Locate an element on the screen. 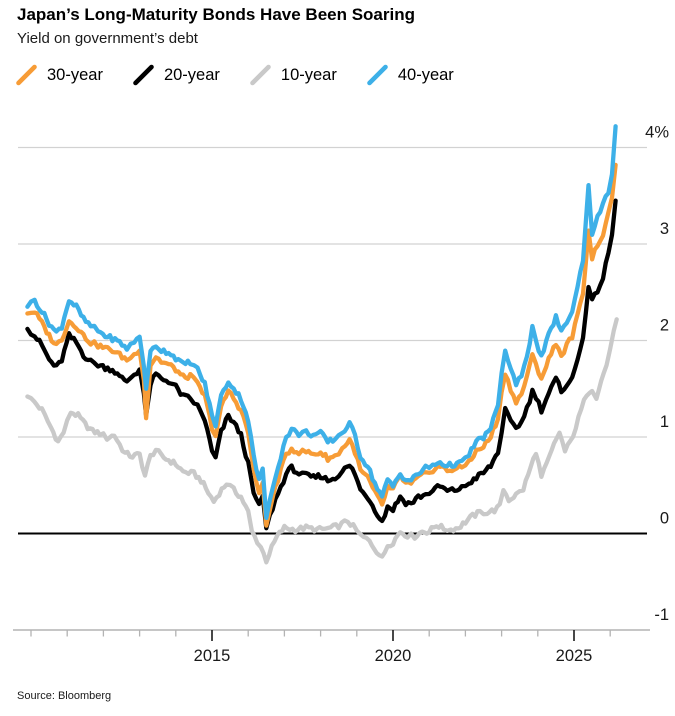 This screenshot has width=675, height=716. y-axis-tick-label: 0 is located at coordinates (664, 519).